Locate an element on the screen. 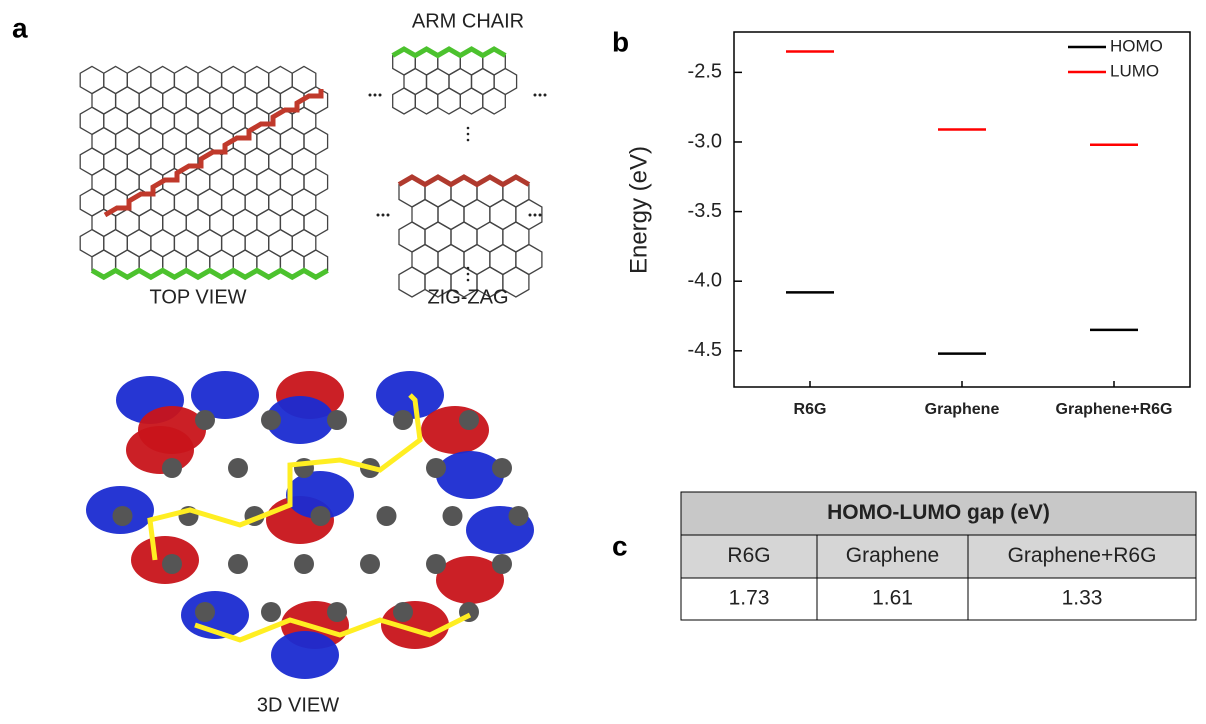 The width and height of the screenshot is (1206, 724). table-text: 1.61 is located at coordinates (892, 598).